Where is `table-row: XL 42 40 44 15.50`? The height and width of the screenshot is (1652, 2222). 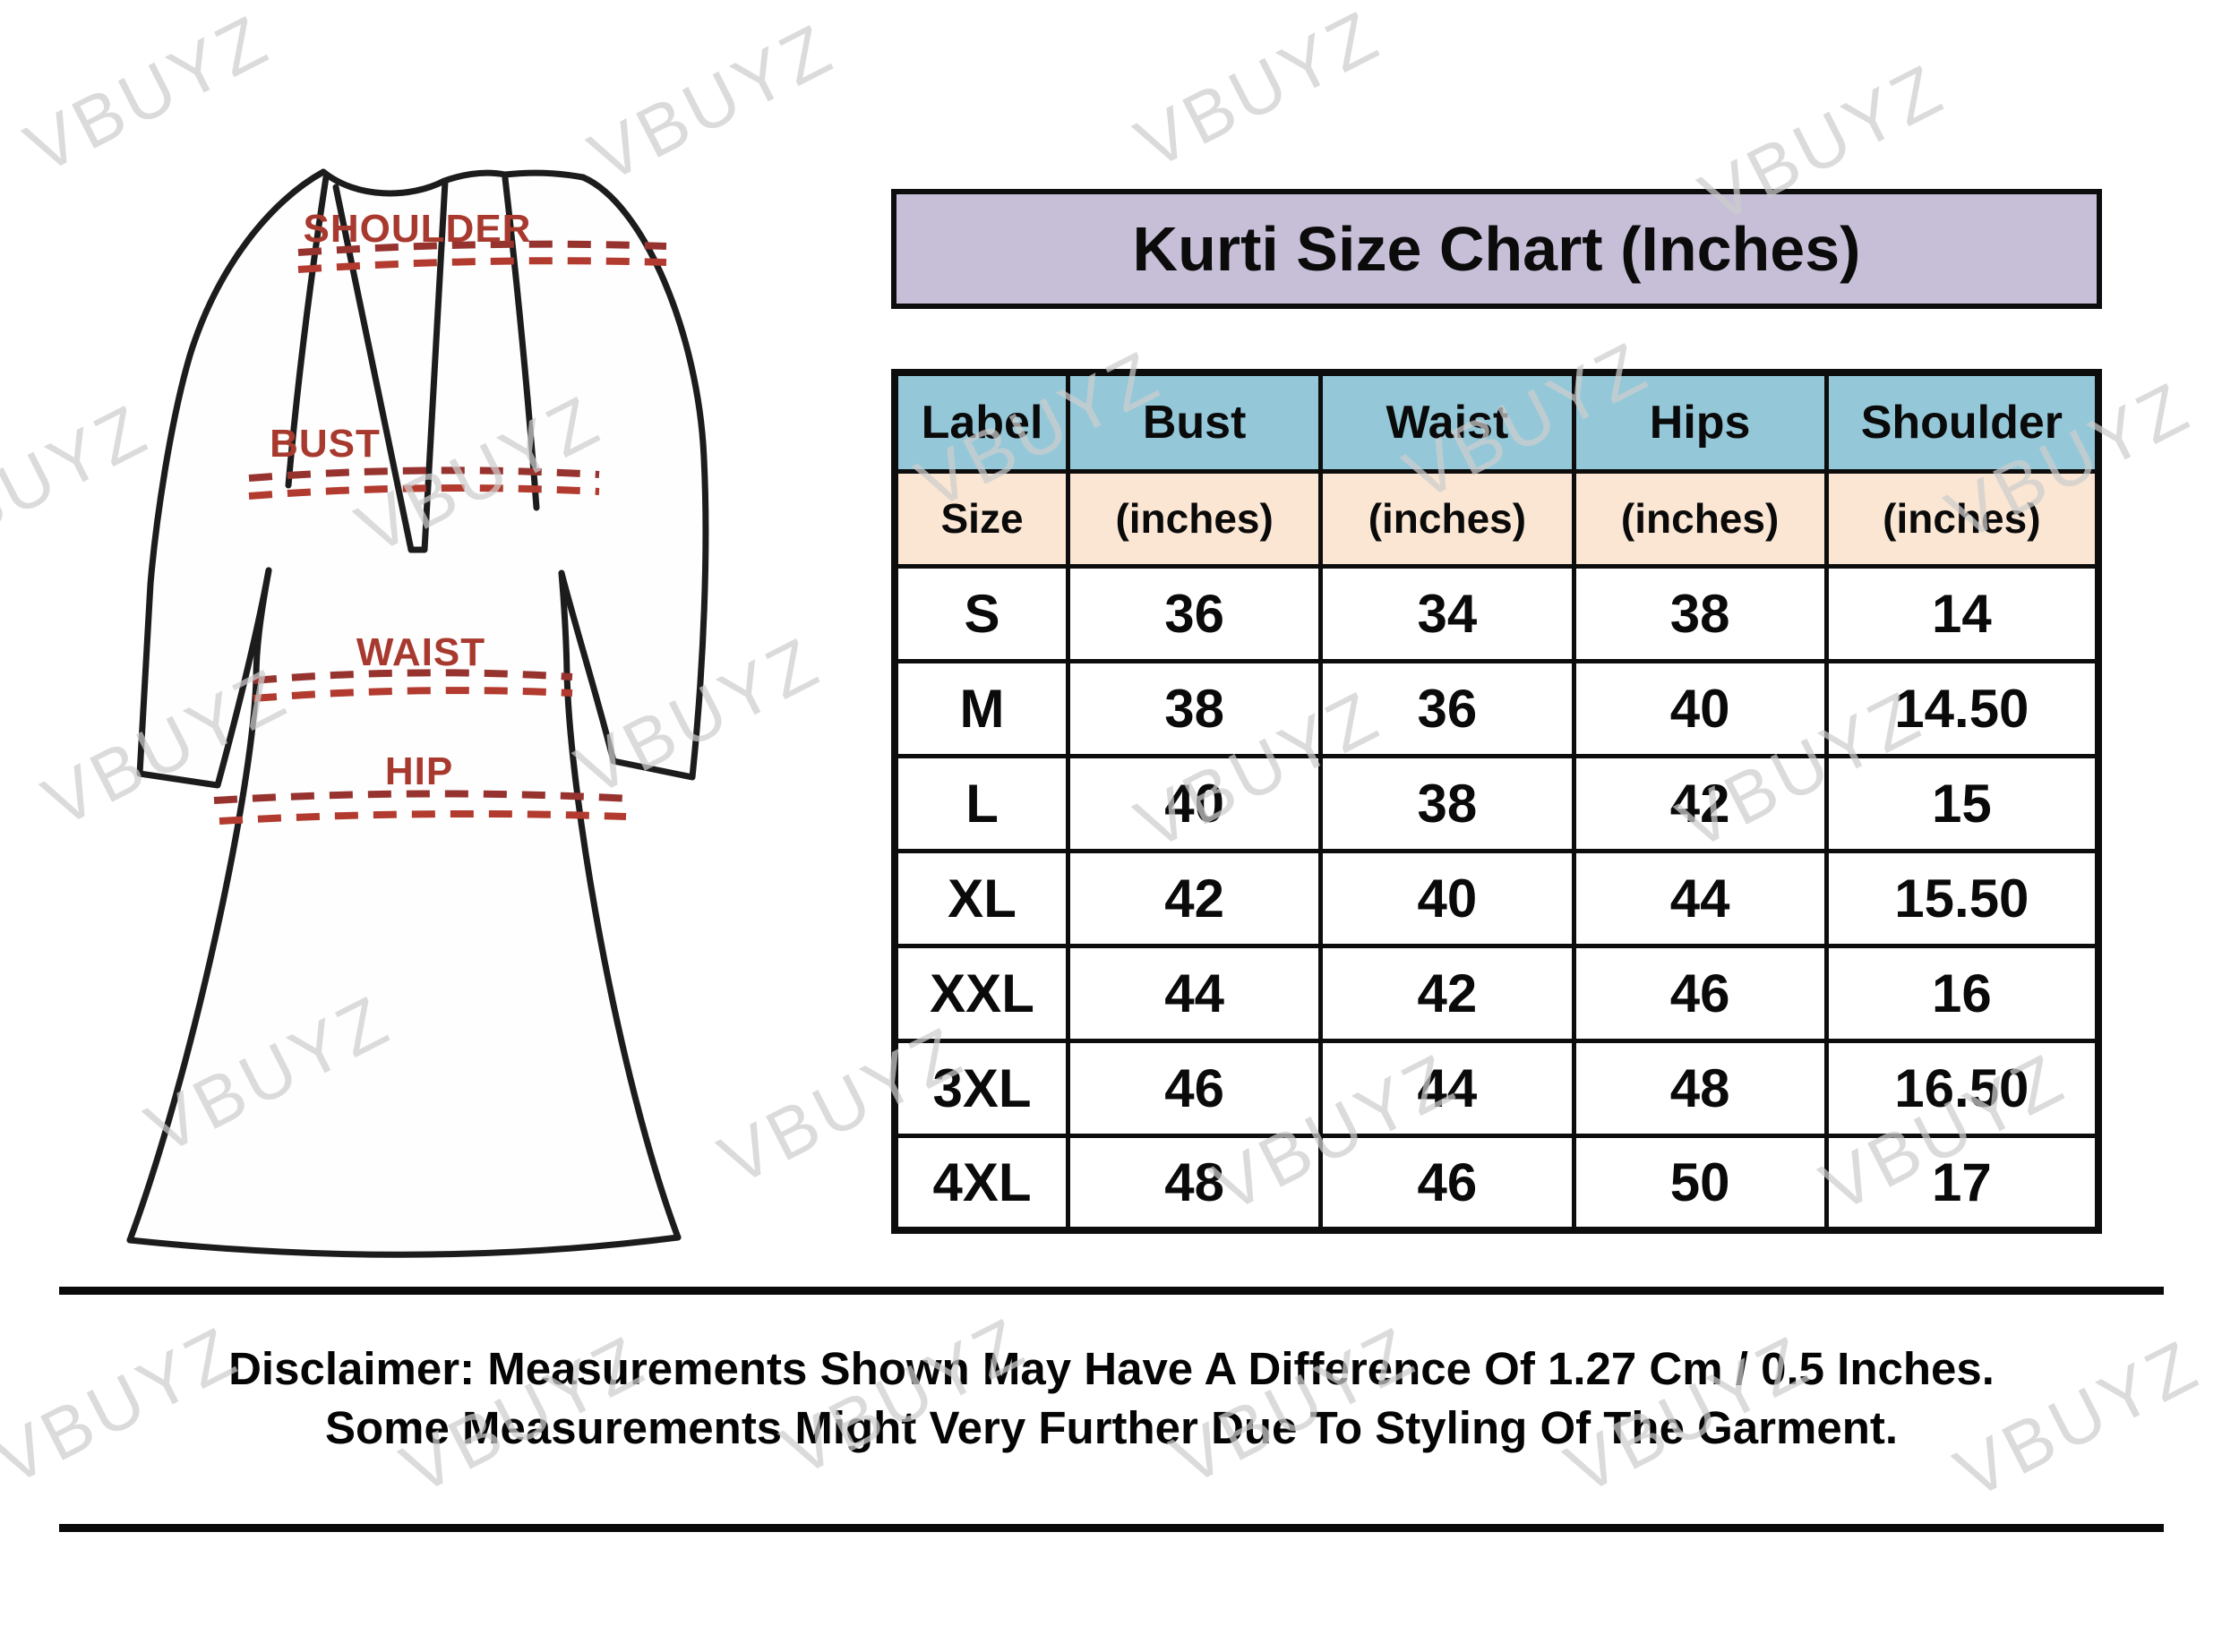
table-row: XL 42 40 44 15.50 is located at coordinates (1497, 898).